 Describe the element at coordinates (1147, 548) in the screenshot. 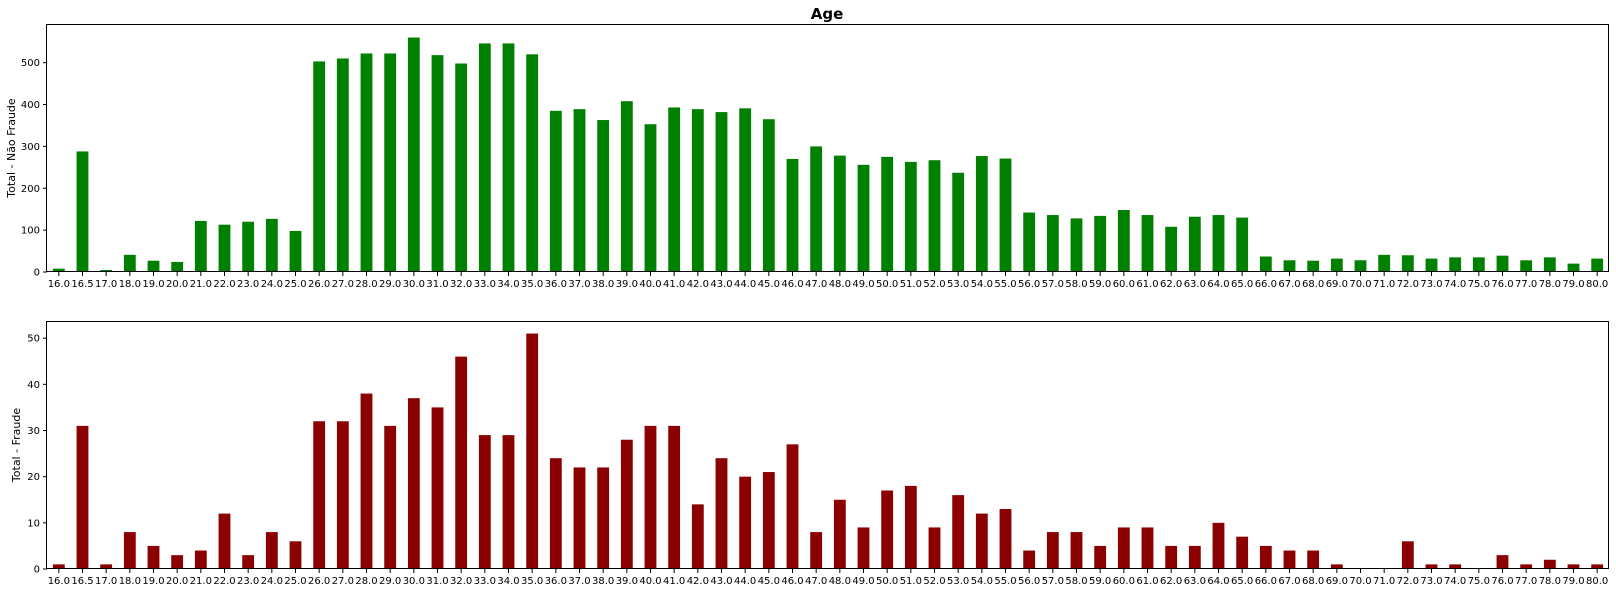

I see `bar-fraud-61.0` at that location.